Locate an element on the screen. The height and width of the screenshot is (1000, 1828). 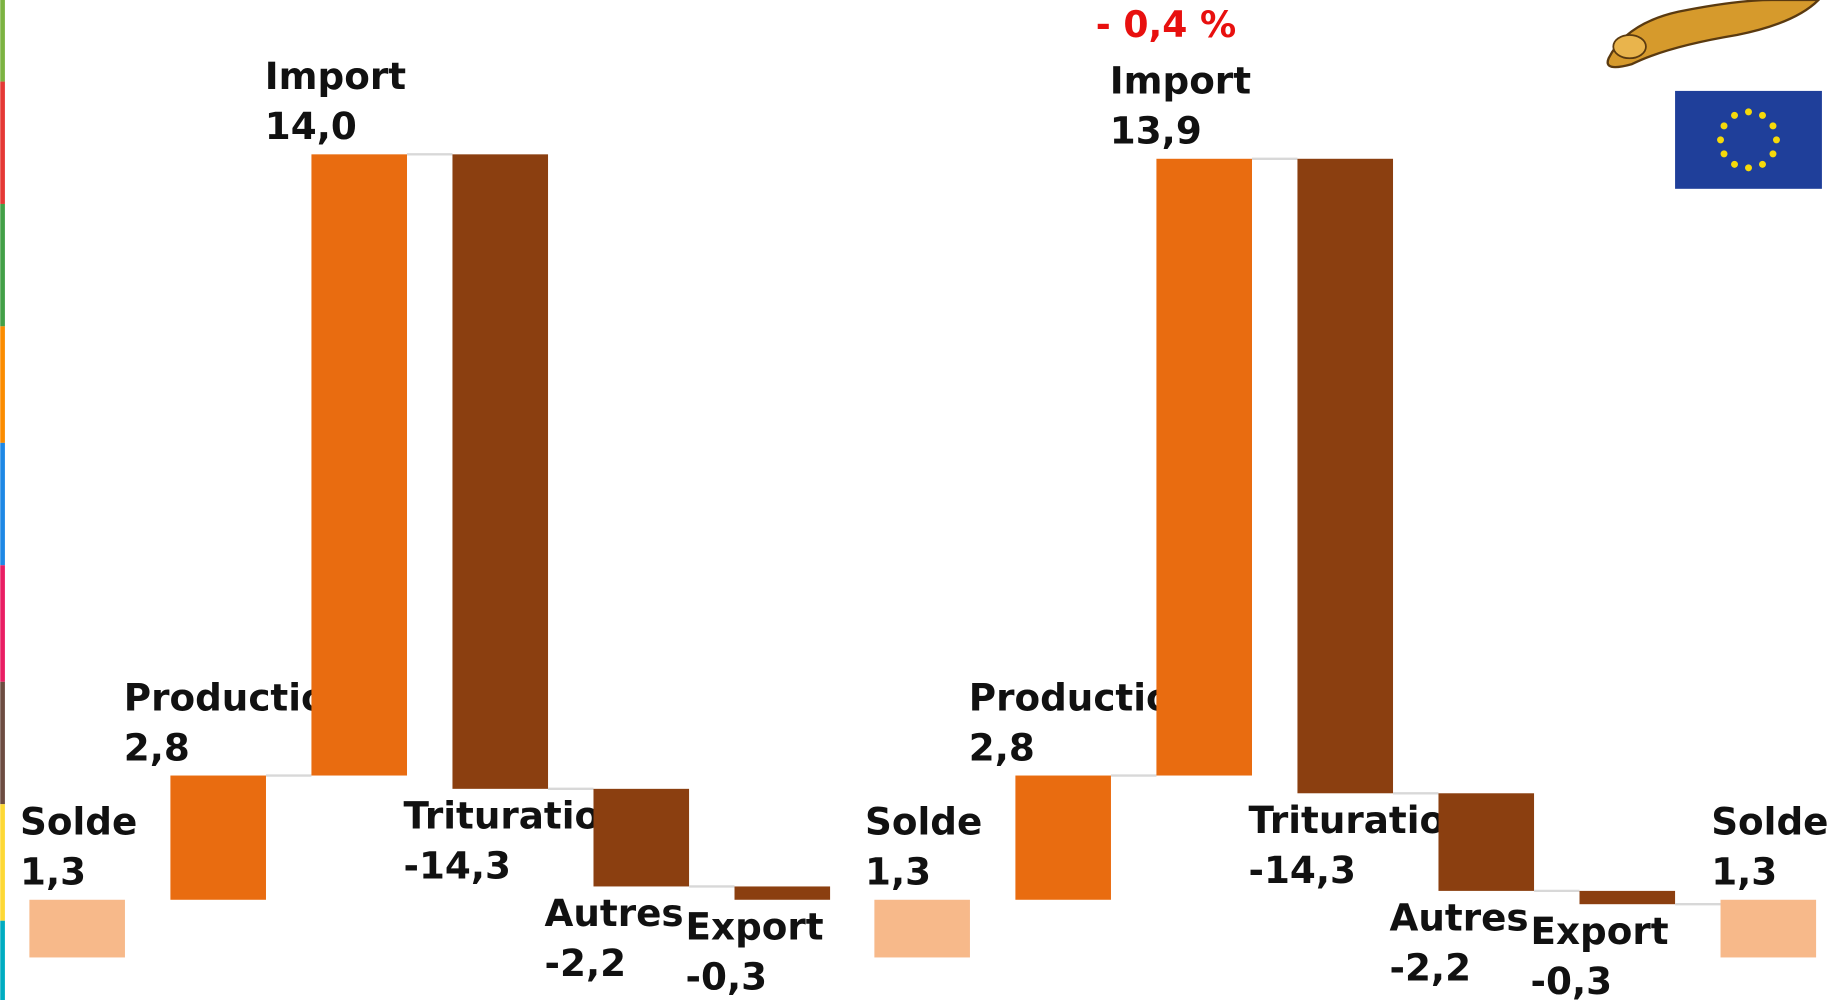
value-label: 14,0 is located at coordinates (311, 126).